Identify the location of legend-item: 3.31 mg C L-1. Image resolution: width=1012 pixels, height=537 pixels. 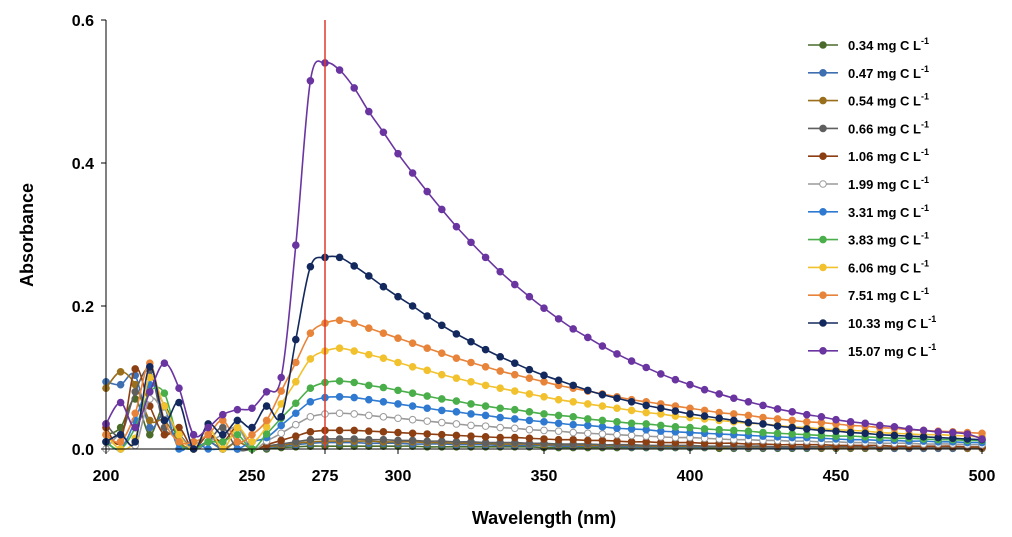
(868, 211).